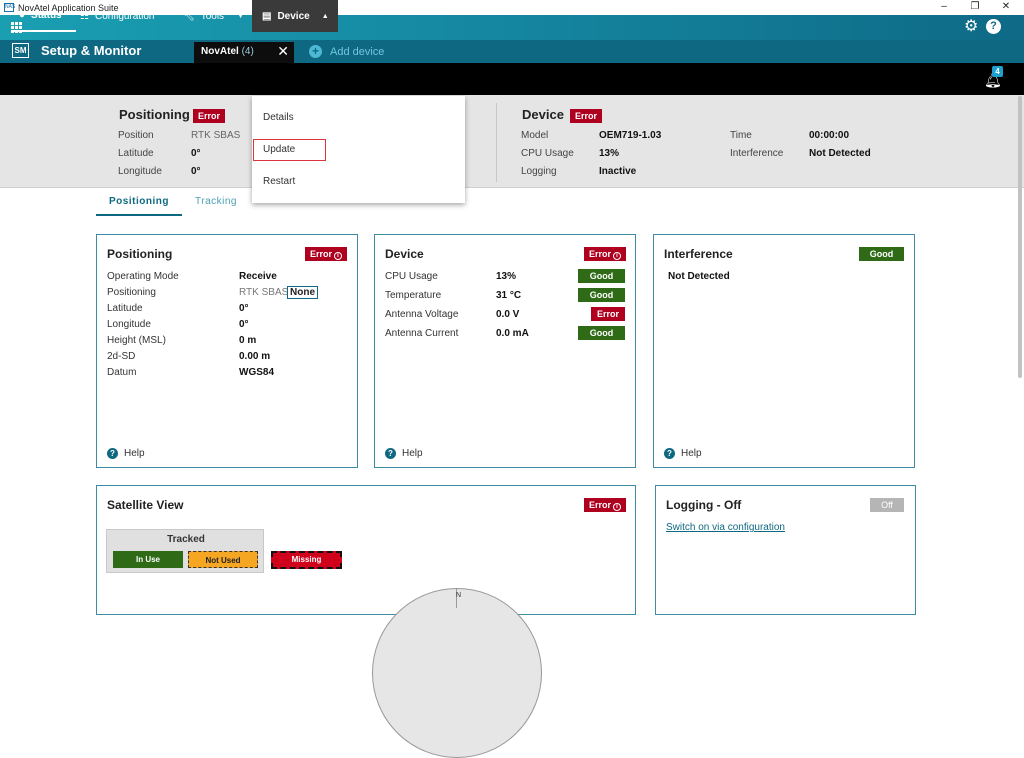 This screenshot has height=758, width=1024. What do you see at coordinates (10, 7) in the screenshot?
I see `app-icon: NAS` at bounding box center [10, 7].